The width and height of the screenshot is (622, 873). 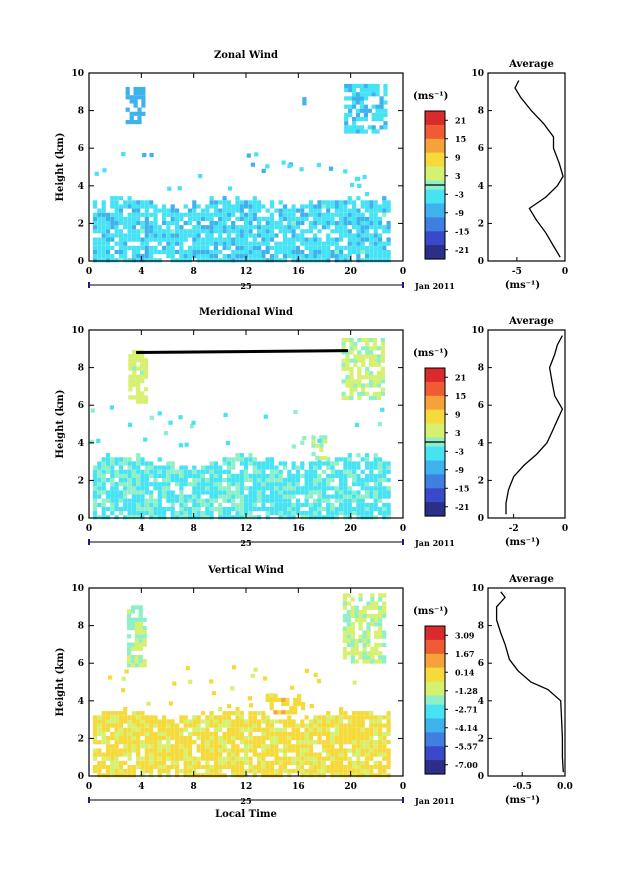 I want to click on profile-x-tick-label: 0.0, so click(x=565, y=787).